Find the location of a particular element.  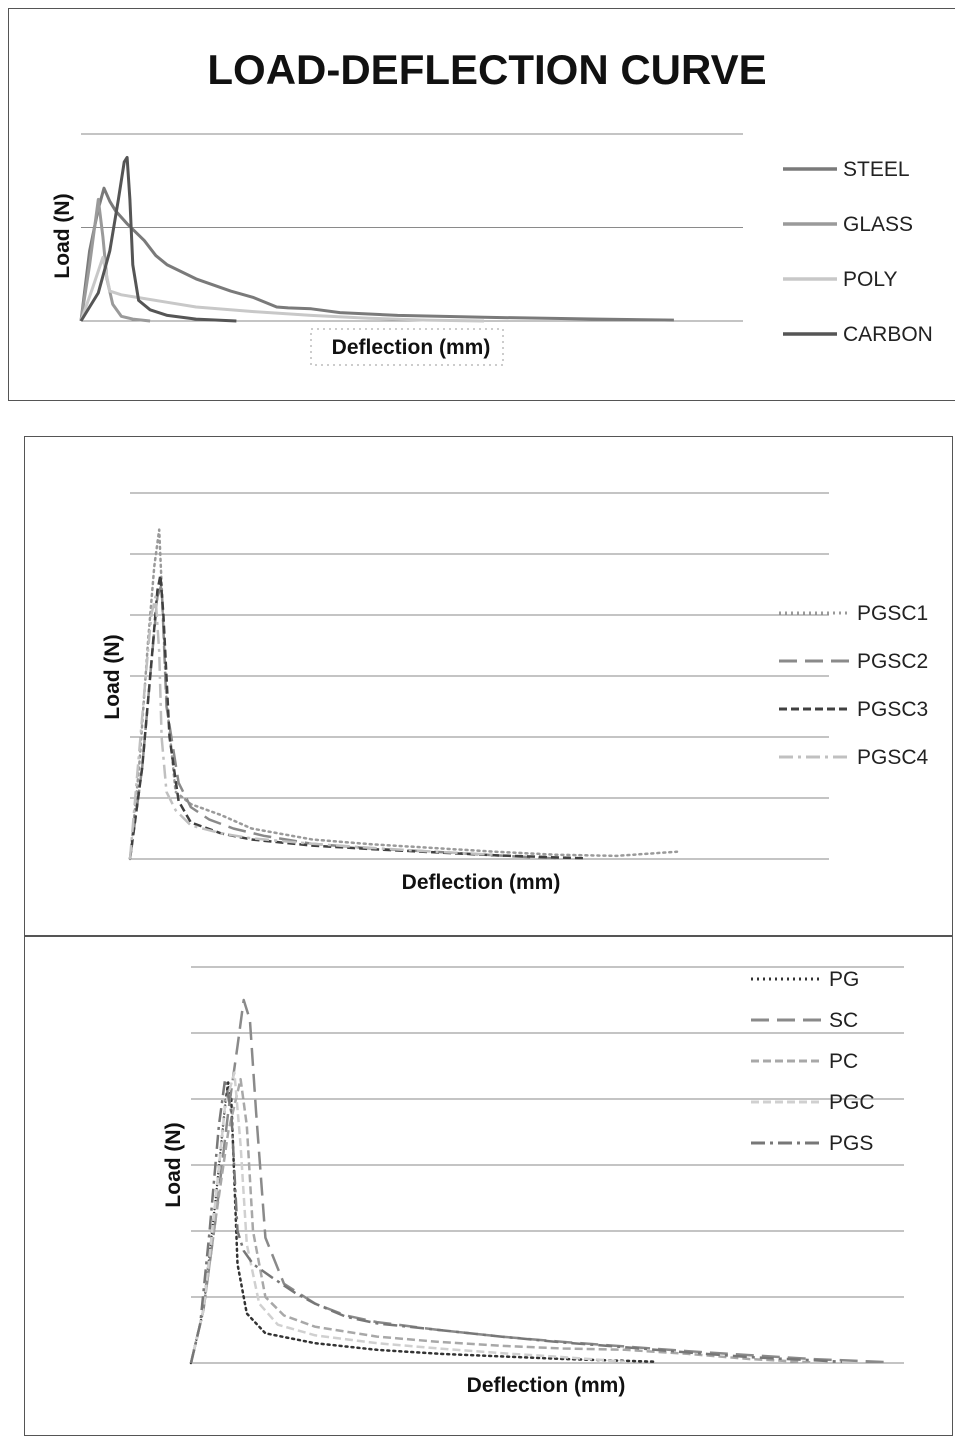

series-line-poly is located at coordinates (282, 289).